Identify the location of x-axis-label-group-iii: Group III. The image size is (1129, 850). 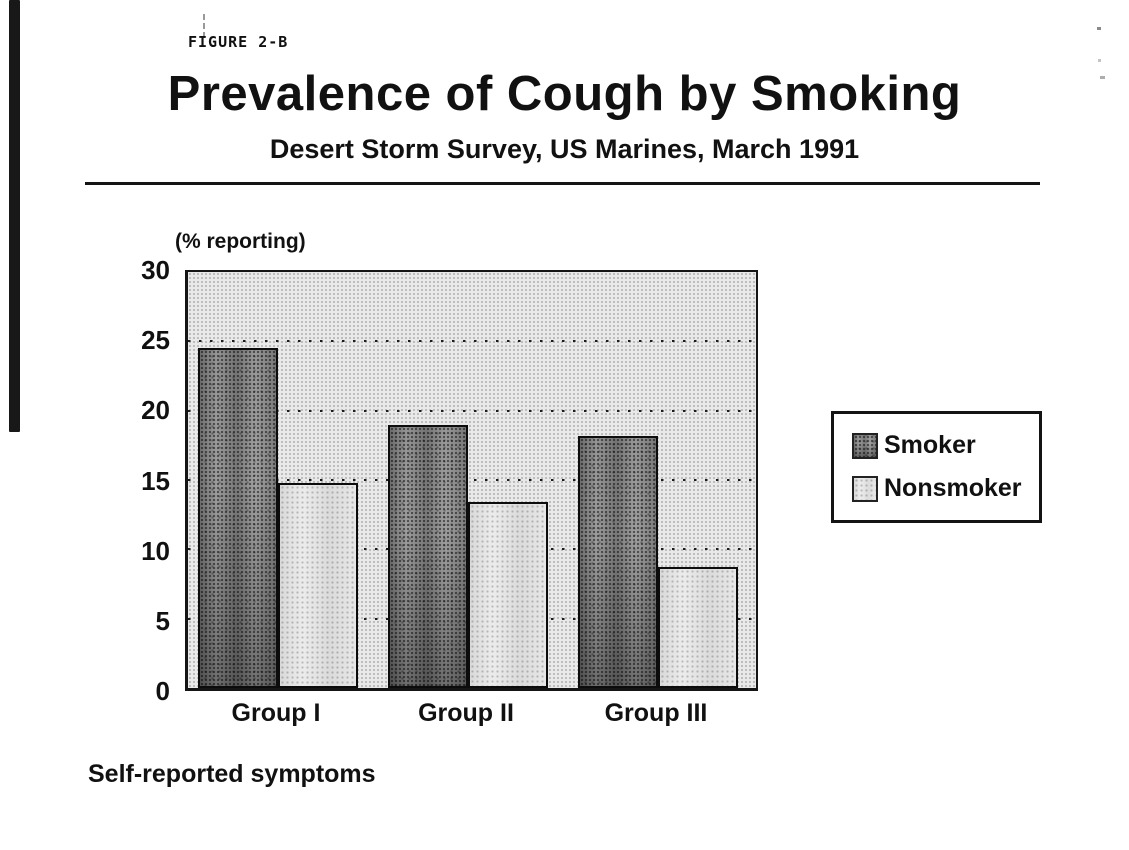
(656, 713).